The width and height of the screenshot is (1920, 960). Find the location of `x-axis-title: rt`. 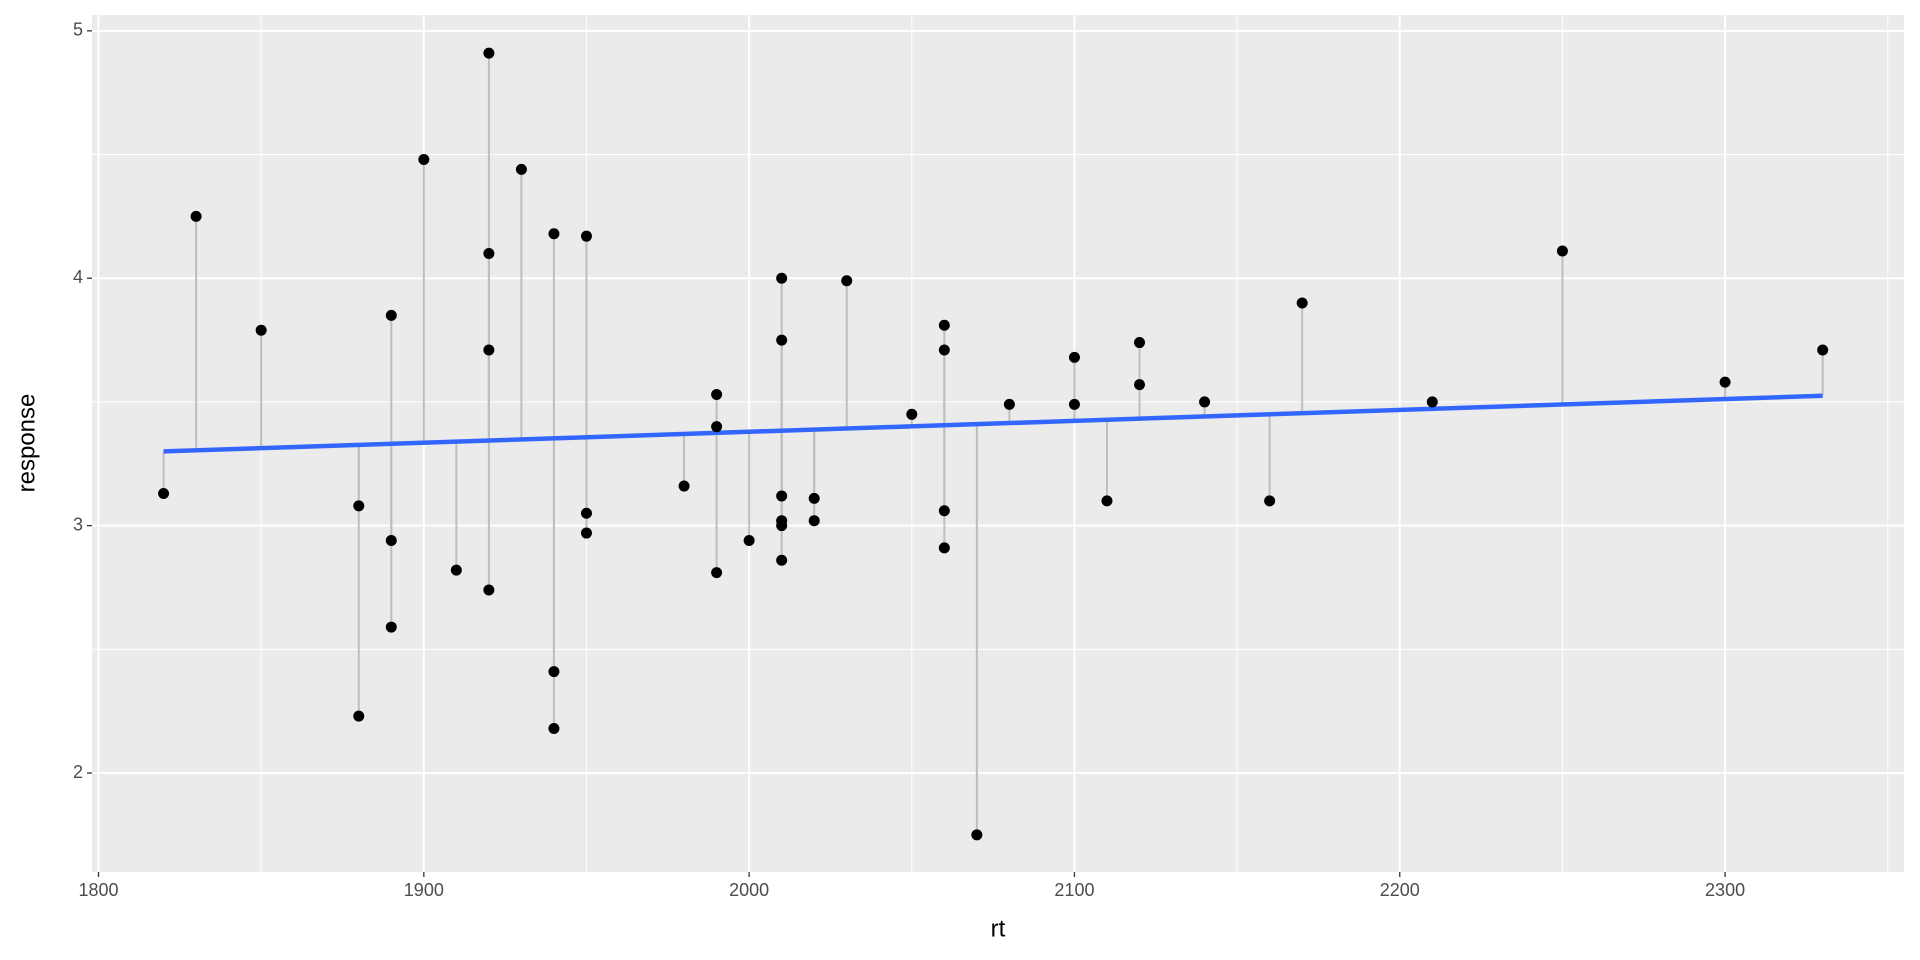

x-axis-title: rt is located at coordinates (998, 928).